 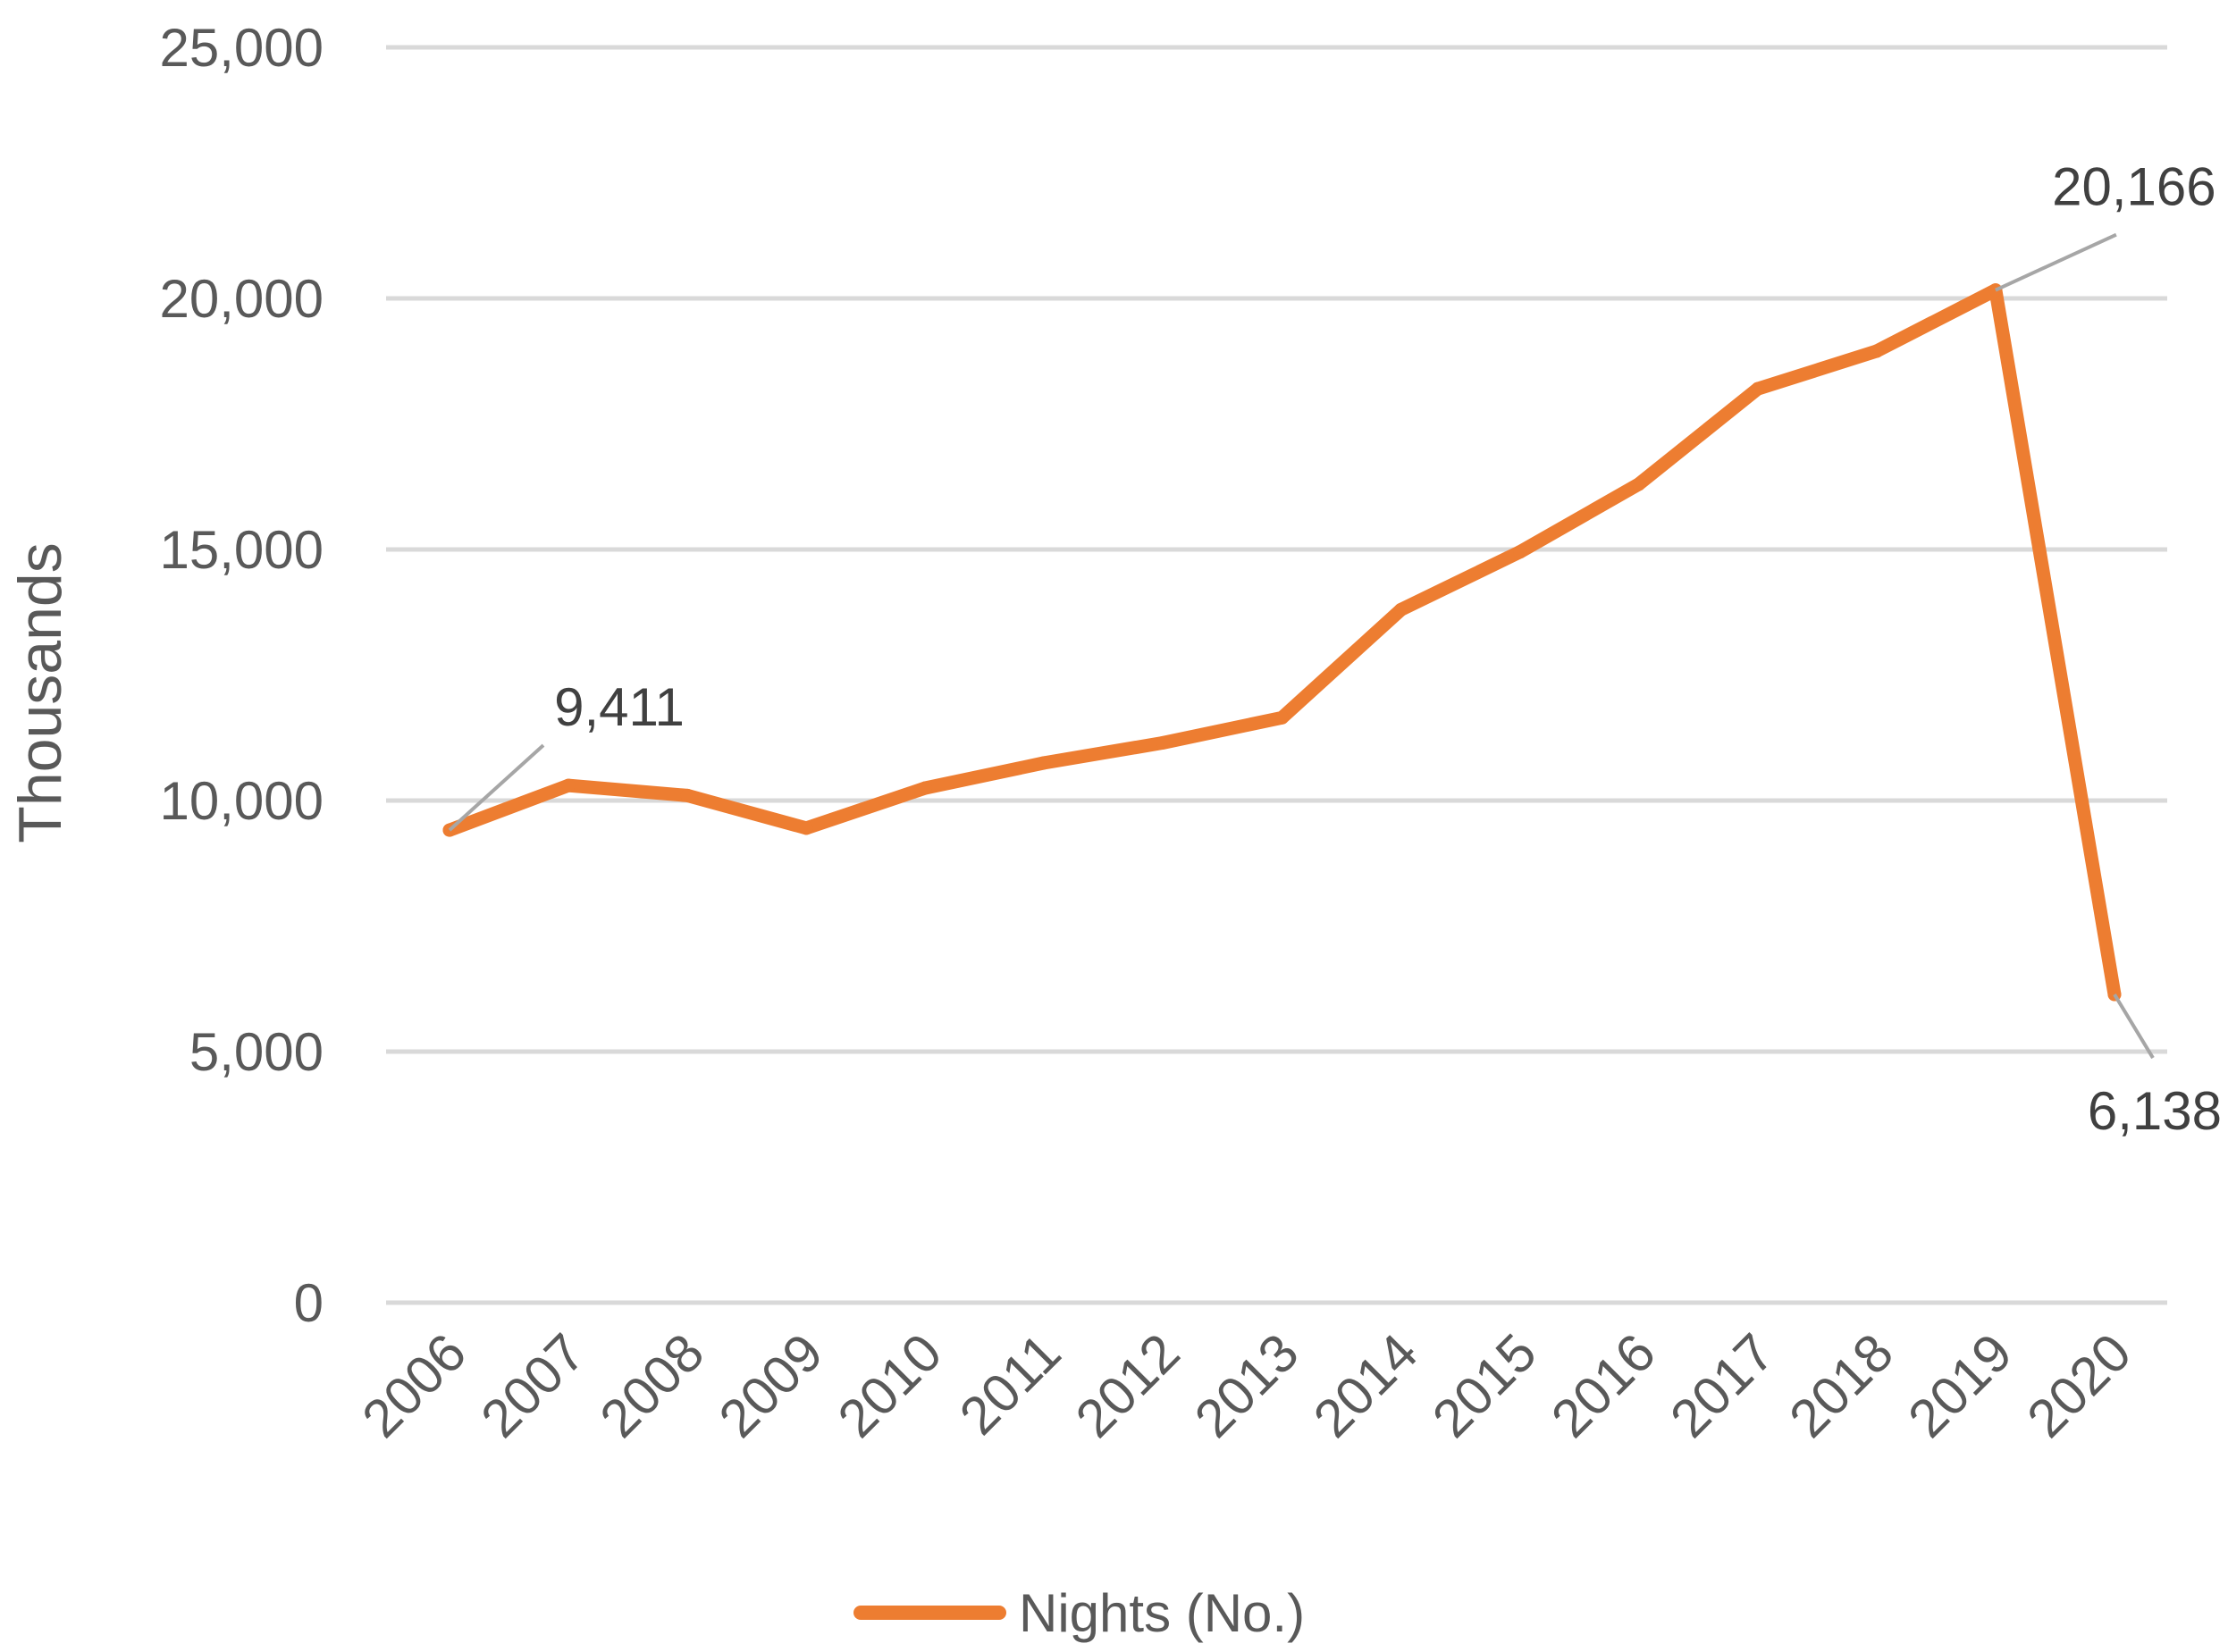 What do you see at coordinates (890, 1385) in the screenshot?
I see `x-tick-label: 2010` at bounding box center [890, 1385].